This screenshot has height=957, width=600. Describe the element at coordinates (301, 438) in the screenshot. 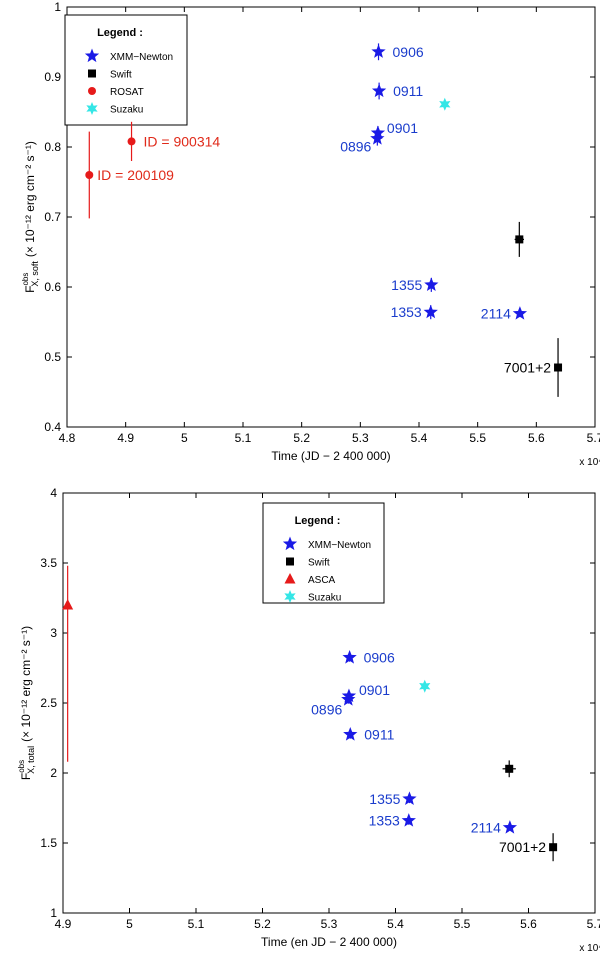

I see `x-tick-label: 5.2` at that location.